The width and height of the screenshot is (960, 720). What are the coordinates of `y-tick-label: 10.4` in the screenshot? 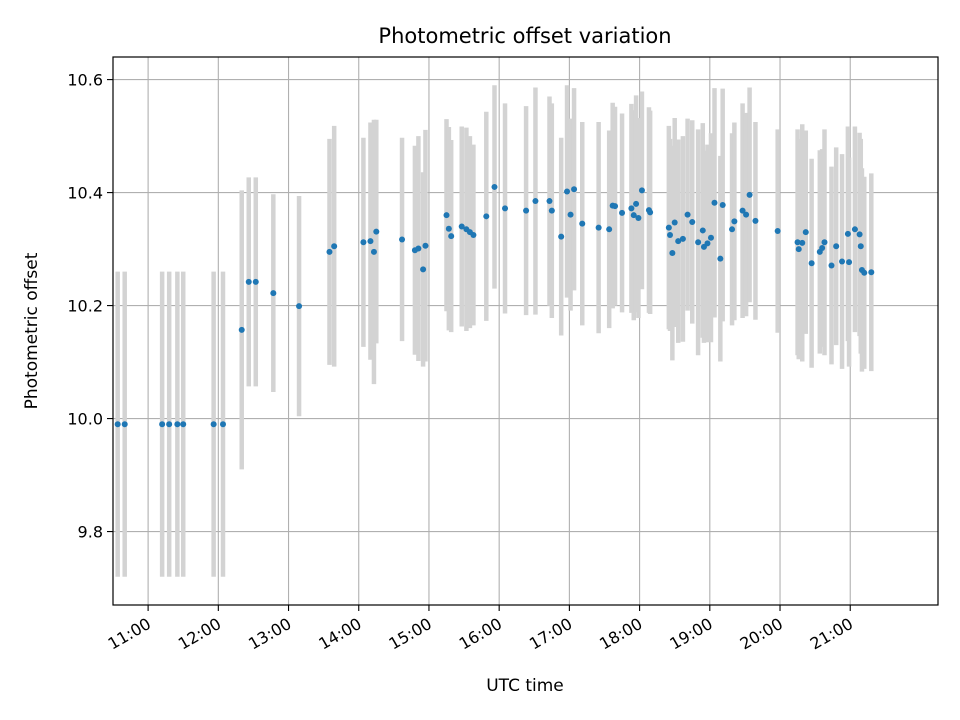 It's located at (85, 193).